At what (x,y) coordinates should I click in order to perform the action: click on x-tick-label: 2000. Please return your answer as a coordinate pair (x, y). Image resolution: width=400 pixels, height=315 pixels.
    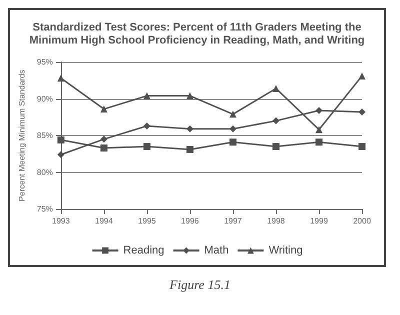
    Looking at the image, I should click on (362, 221).